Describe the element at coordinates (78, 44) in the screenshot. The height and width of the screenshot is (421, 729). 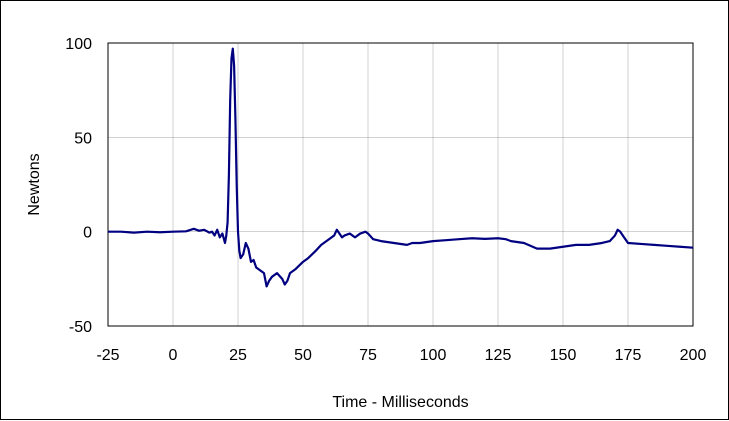
I see `y-tick-label: 100` at that location.